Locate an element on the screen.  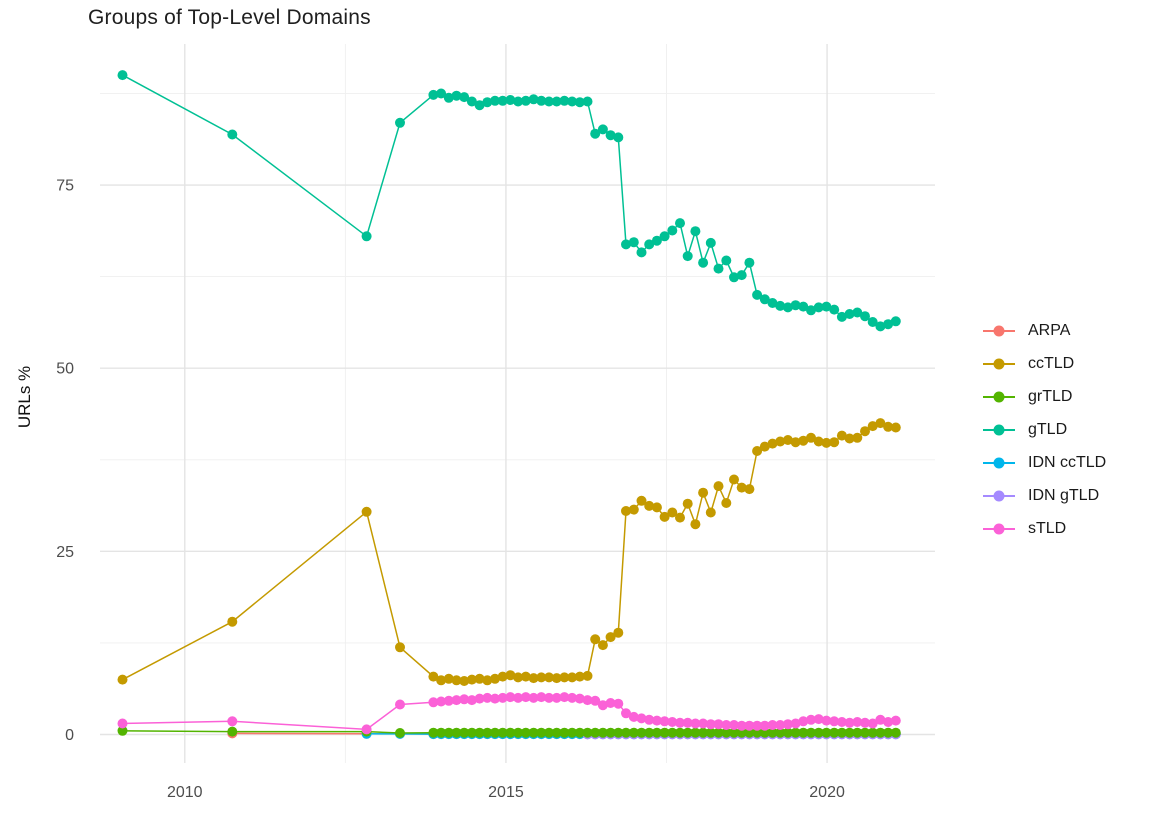
legend-item-grtld: grTLD is located at coordinates (1044, 396).